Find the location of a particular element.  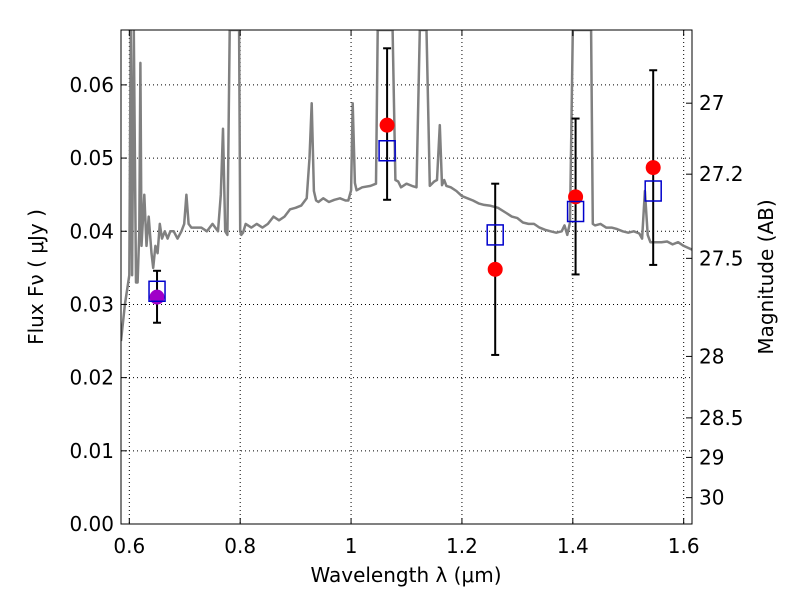

y-tick-label: 0.02 is located at coordinates (91, 378).